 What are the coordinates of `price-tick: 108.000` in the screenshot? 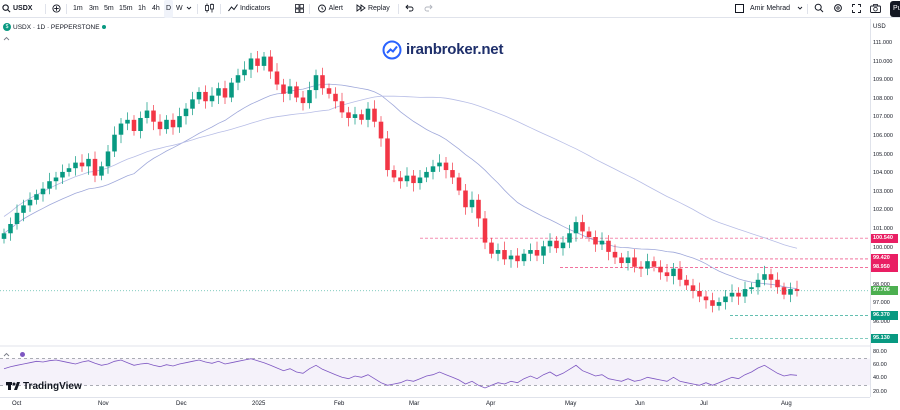 It's located at (883, 98).